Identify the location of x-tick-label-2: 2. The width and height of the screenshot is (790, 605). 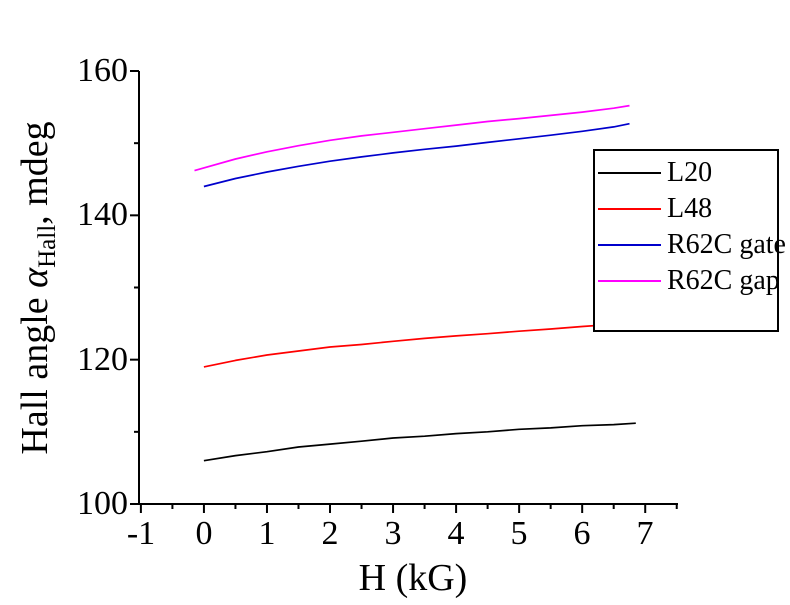
(330, 533).